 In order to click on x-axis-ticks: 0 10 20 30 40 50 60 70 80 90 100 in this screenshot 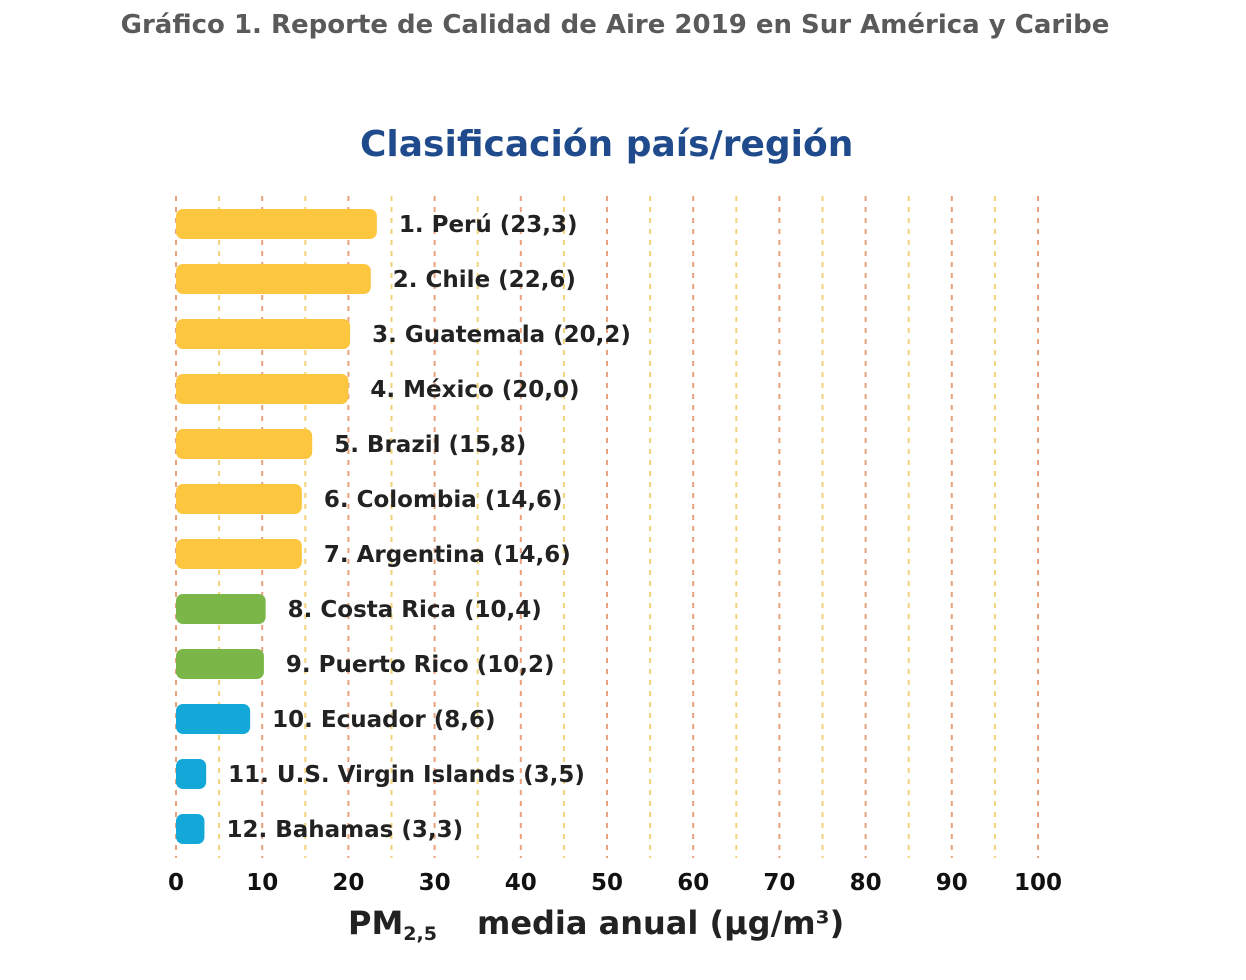, I will do `click(615, 883)`.